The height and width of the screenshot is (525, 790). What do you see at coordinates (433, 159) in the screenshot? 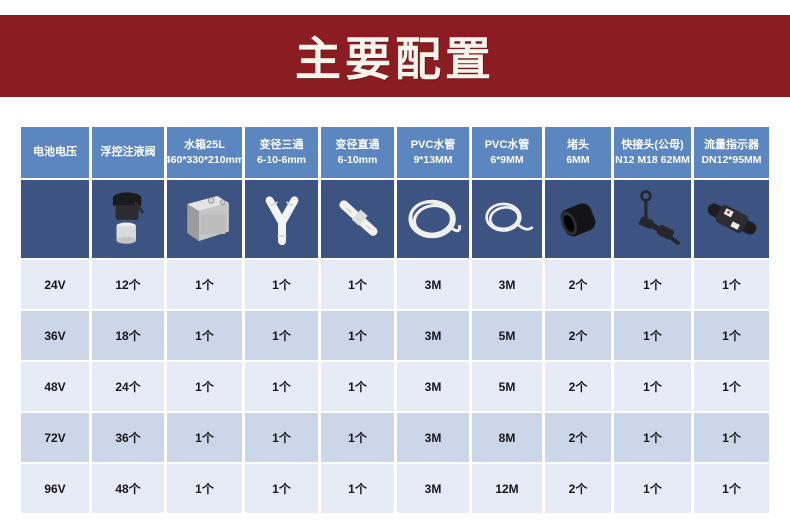
I see `column-spec: 9*13MM` at bounding box center [433, 159].